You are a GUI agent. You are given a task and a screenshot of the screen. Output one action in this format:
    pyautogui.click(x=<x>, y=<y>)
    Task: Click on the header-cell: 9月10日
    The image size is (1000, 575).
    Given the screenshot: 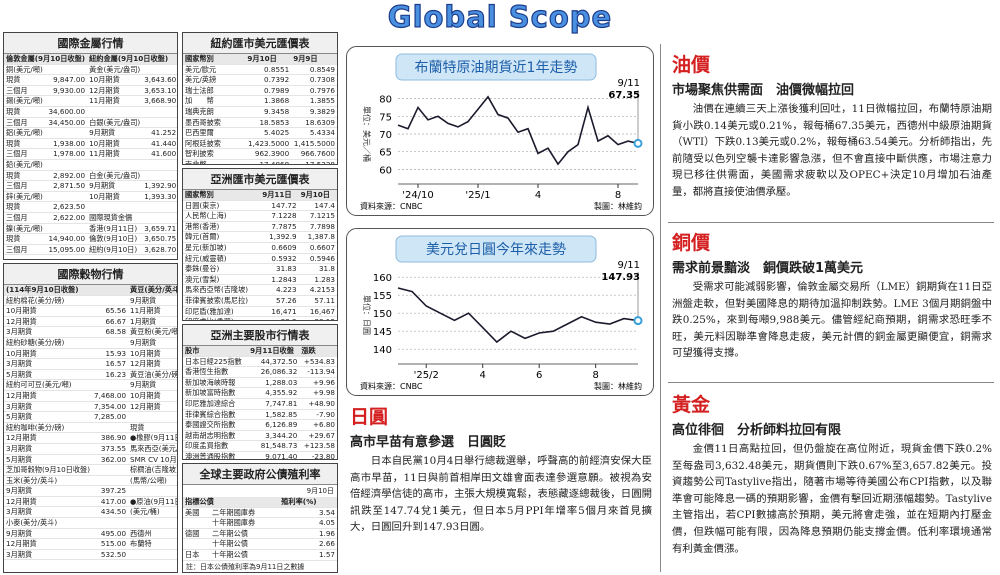 What is the action you would take?
    pyautogui.click(x=268, y=59)
    